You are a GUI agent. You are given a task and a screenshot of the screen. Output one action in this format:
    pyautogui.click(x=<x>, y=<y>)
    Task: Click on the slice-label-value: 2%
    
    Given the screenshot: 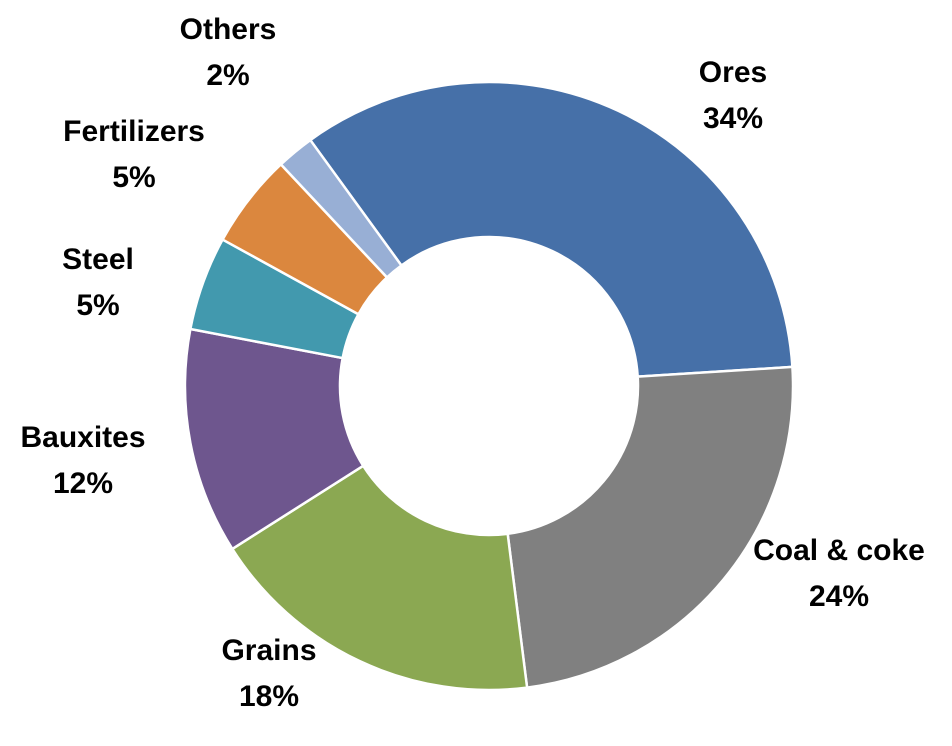 What is the action you would take?
    pyautogui.click(x=228, y=75)
    